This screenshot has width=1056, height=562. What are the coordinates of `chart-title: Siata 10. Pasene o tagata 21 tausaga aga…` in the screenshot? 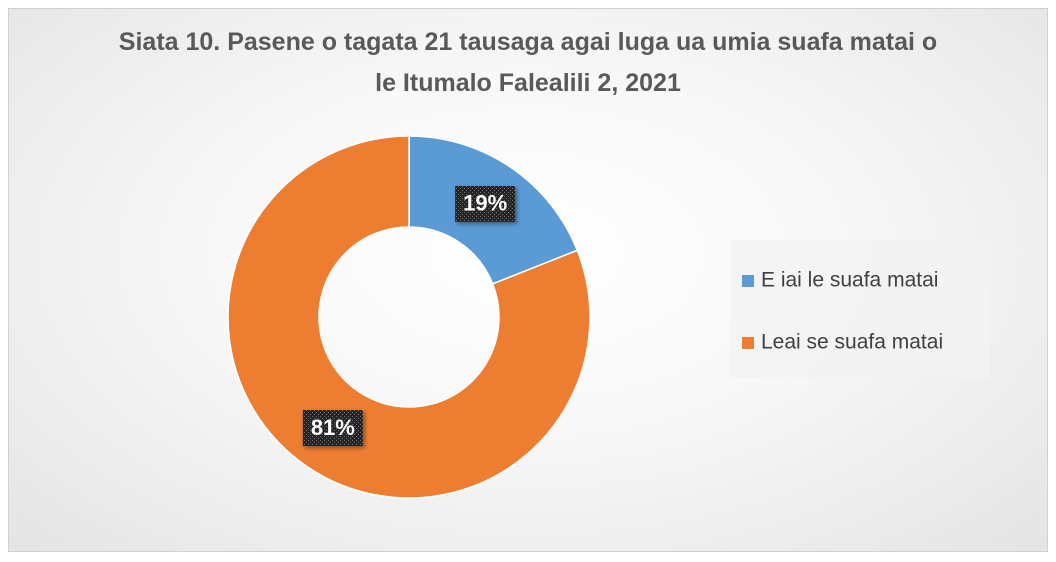 It's located at (528, 62).